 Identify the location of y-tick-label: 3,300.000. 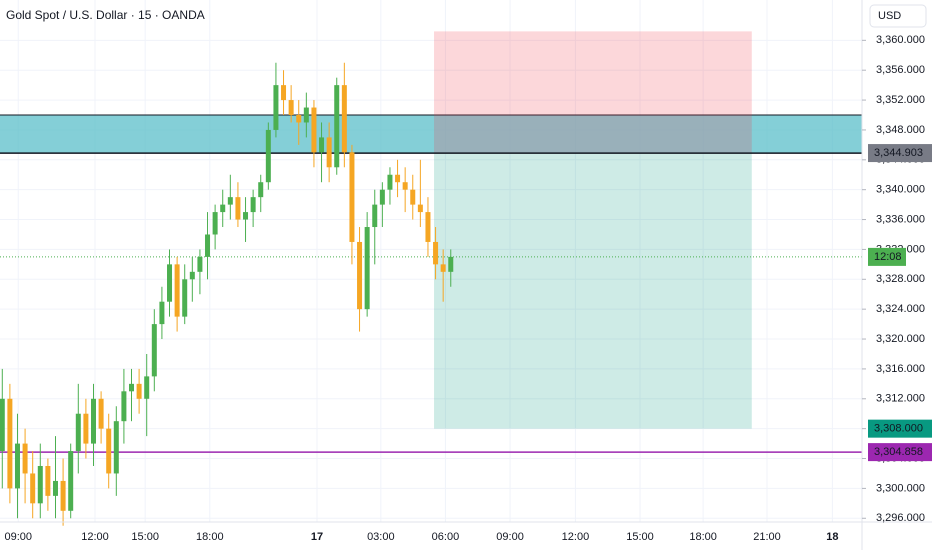
(900, 488).